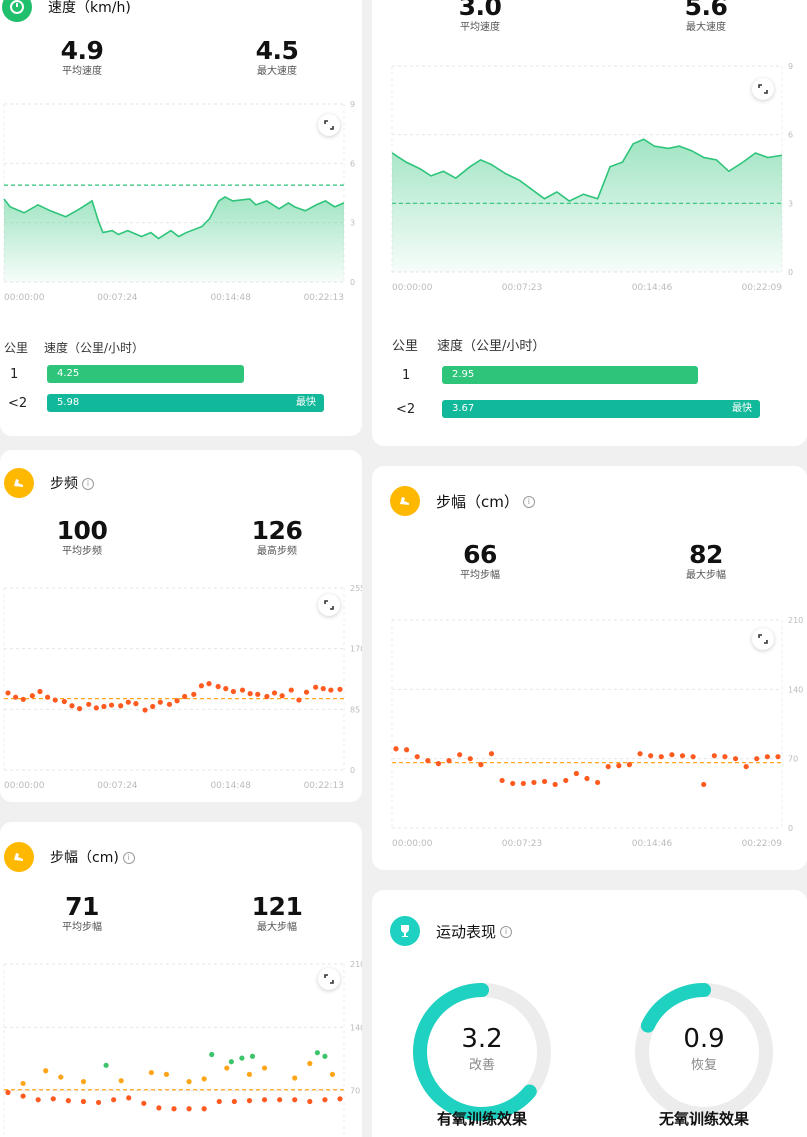 The image size is (807, 1137). What do you see at coordinates (82, 50) in the screenshot?
I see `left-speed-avg-value: 4.9` at bounding box center [82, 50].